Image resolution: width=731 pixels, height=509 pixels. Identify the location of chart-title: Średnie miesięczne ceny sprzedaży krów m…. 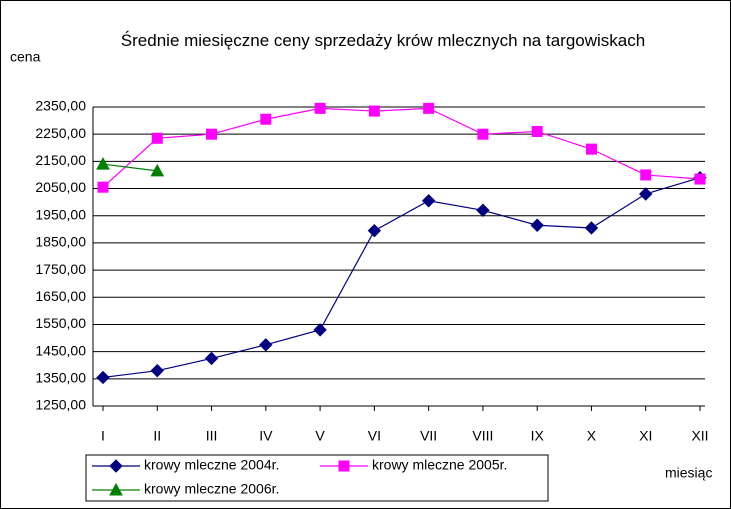
(383, 40).